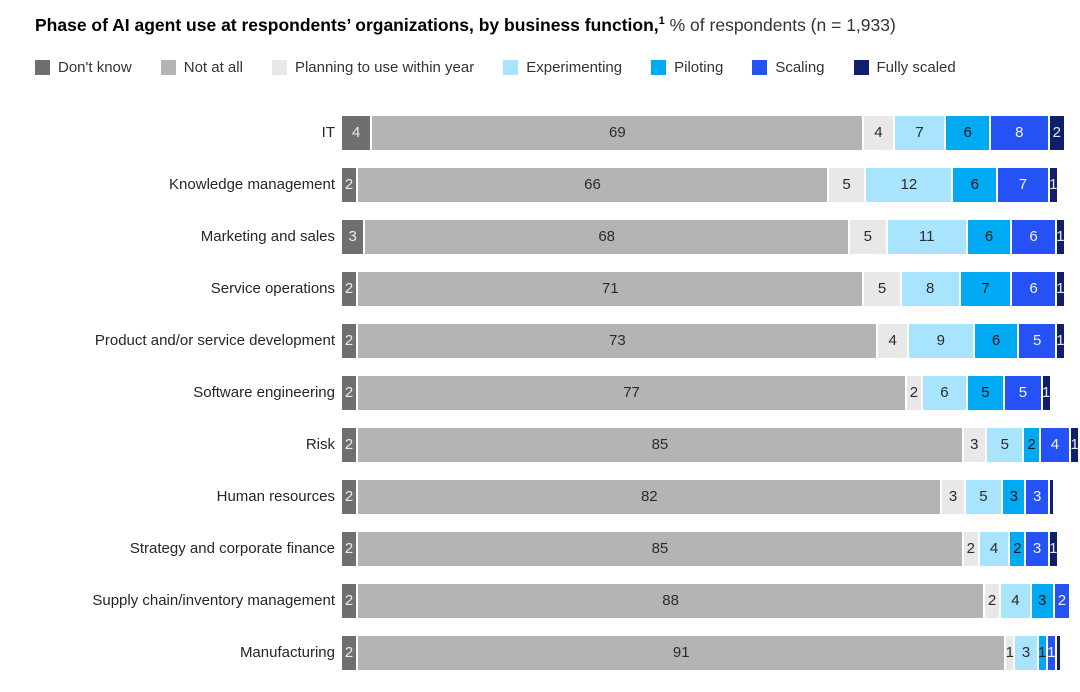  What do you see at coordinates (985, 288) in the screenshot?
I see `bar-segment-piloting: 7` at bounding box center [985, 288].